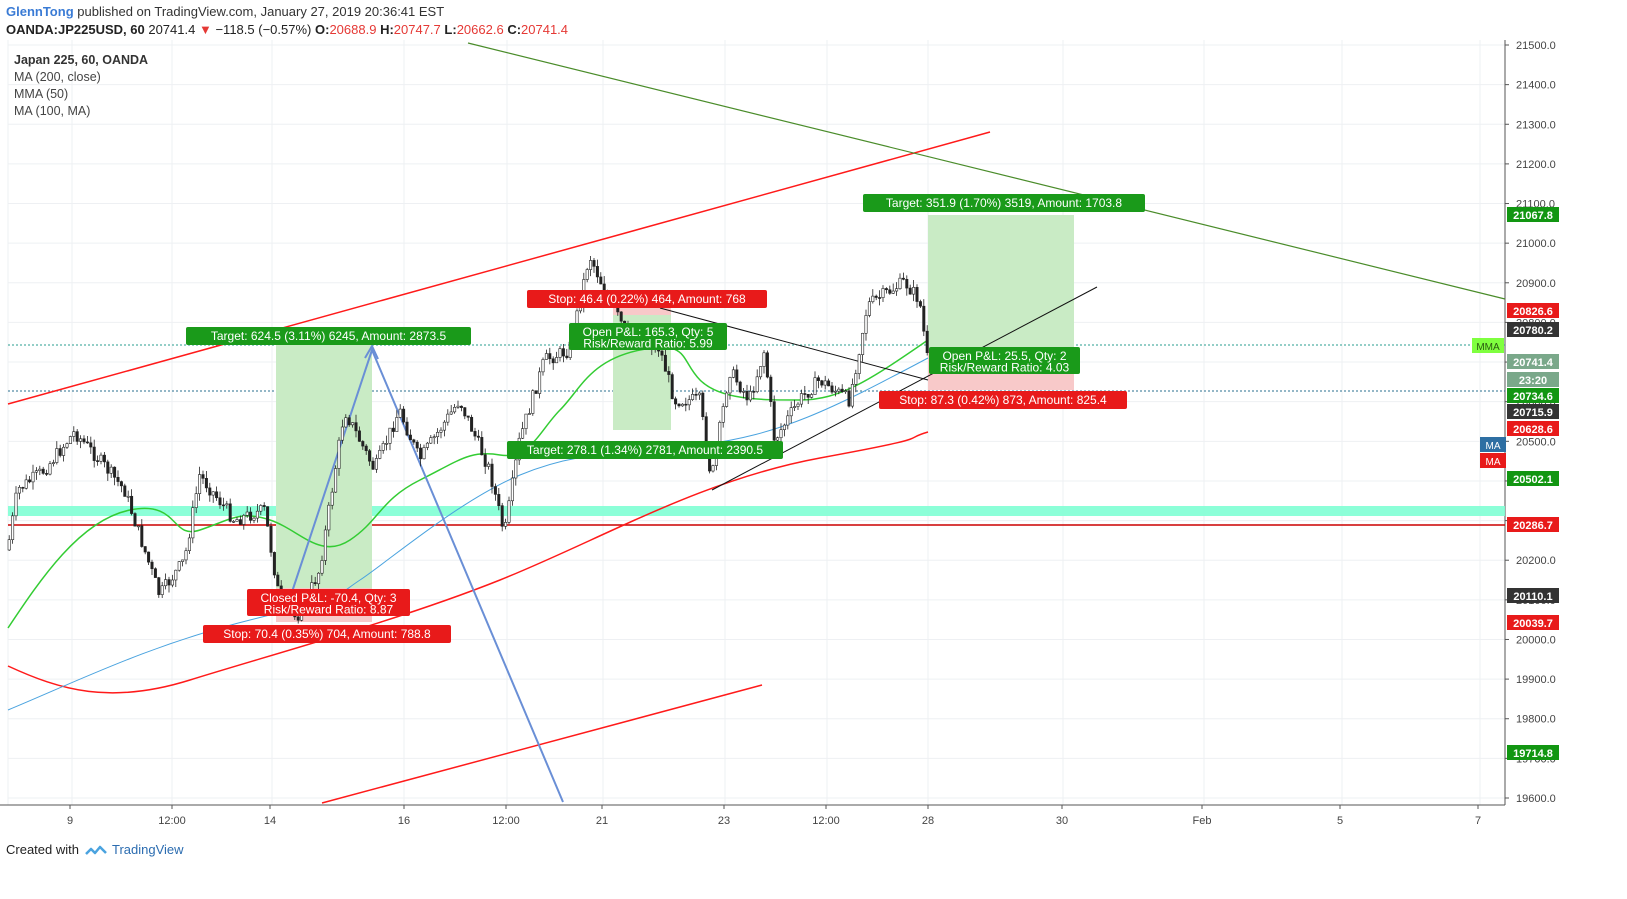 The height and width of the screenshot is (899, 1627). What do you see at coordinates (57, 77) in the screenshot?
I see `legend-item-ma200: MA (200, close)` at bounding box center [57, 77].